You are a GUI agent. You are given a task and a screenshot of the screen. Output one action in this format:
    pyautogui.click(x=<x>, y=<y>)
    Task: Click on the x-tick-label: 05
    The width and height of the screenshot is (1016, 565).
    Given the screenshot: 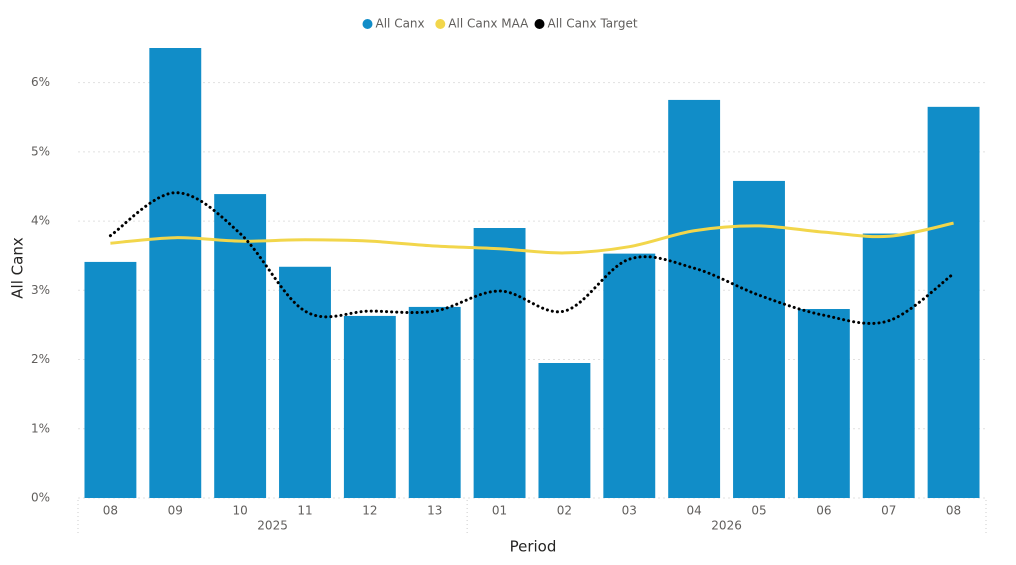 What is the action you would take?
    pyautogui.click(x=758, y=511)
    